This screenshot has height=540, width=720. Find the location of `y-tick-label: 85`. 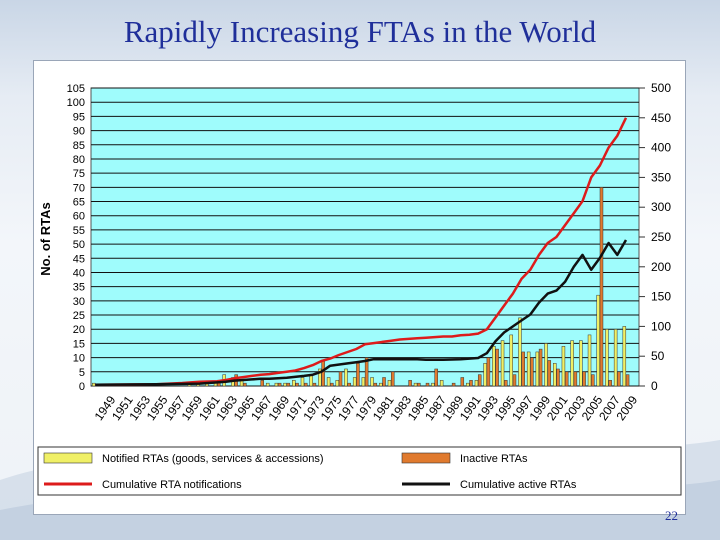

y-tick-label: 85 is located at coordinates (79, 146).